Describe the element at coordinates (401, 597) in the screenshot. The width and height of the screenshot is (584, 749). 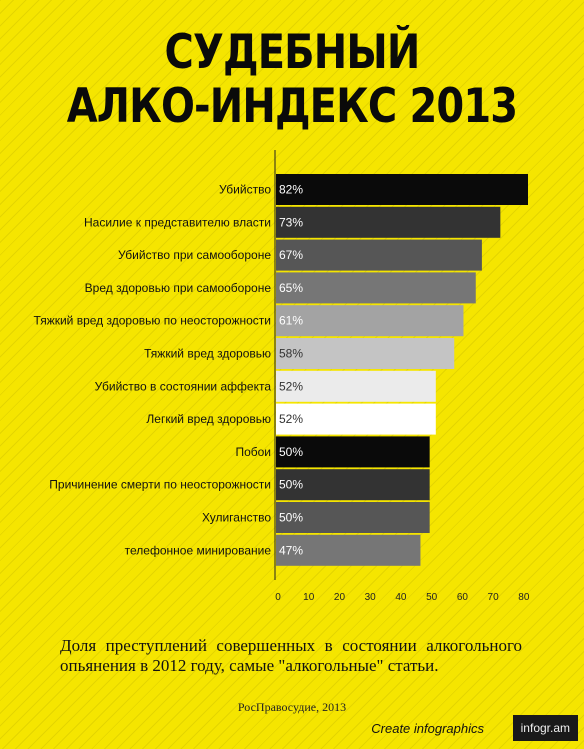
I see `x-tick-label: 40` at that location.